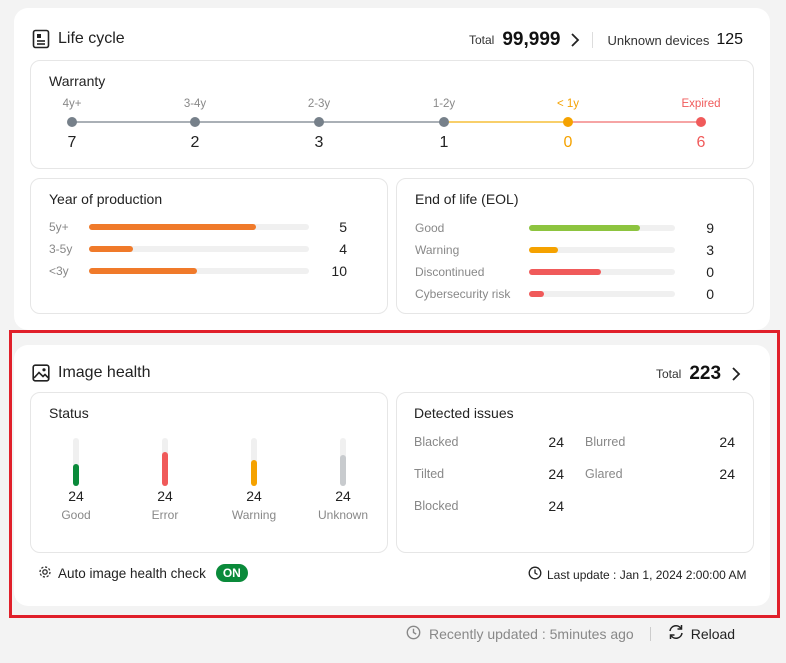 The image size is (786, 663). I want to click on bar-label: Warning, so click(437, 250).